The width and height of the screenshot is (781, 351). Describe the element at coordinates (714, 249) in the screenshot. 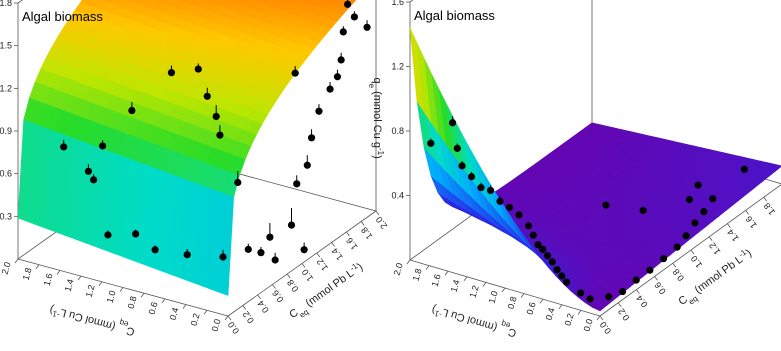

I see `y-tick-label: 1.2` at that location.